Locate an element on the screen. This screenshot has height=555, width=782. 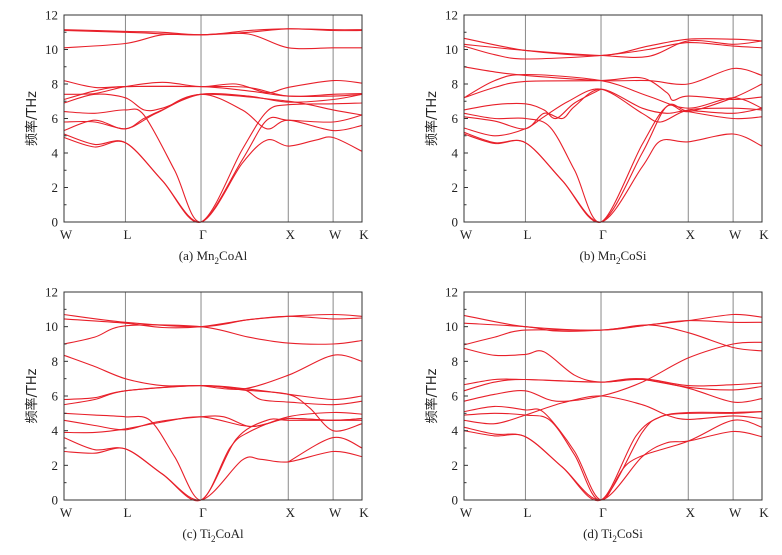
panel-caption: (c) Ti2CoAl is located at coordinates (213, 535).